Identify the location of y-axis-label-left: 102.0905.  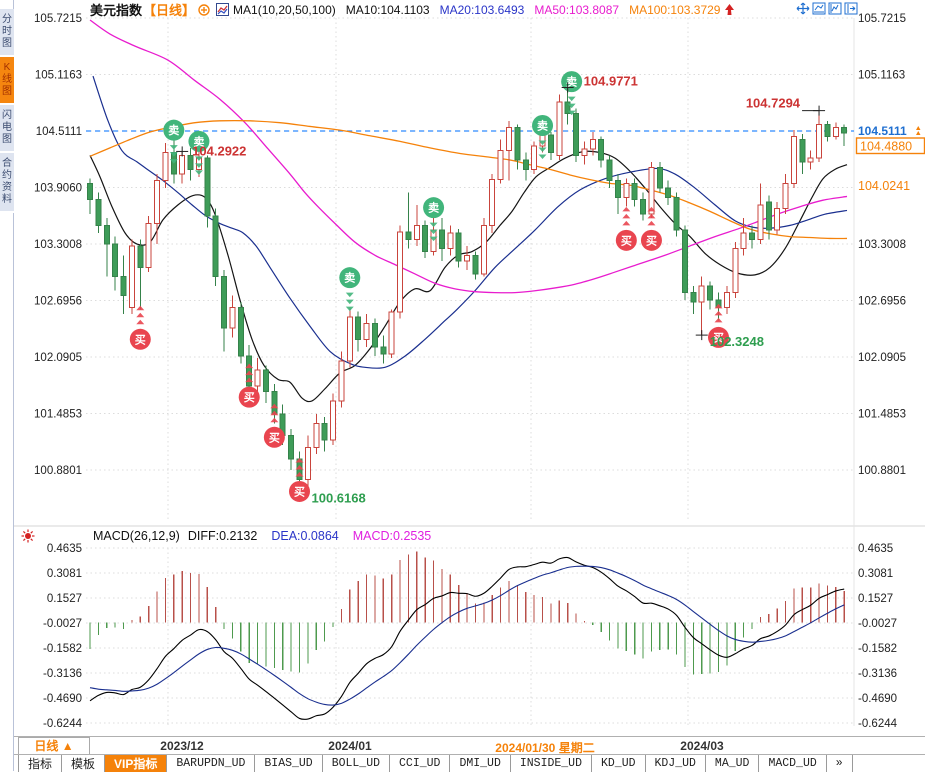
(58, 358).